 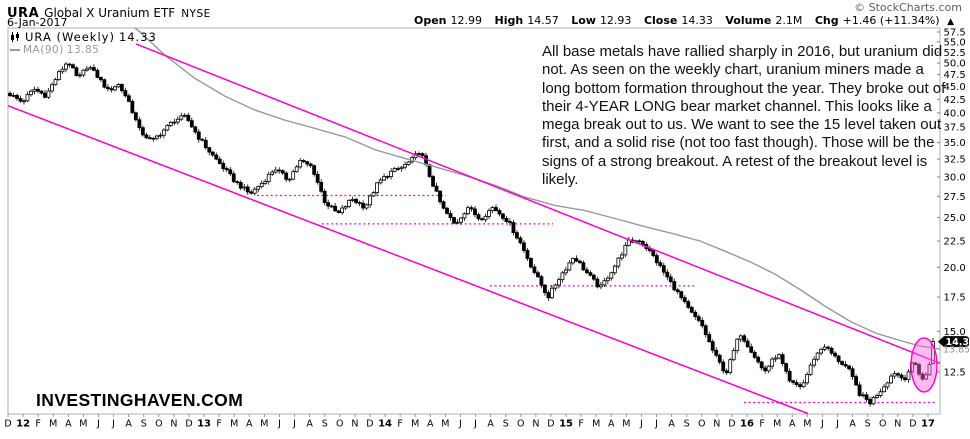 I want to click on close-label: Close, so click(x=660, y=20).